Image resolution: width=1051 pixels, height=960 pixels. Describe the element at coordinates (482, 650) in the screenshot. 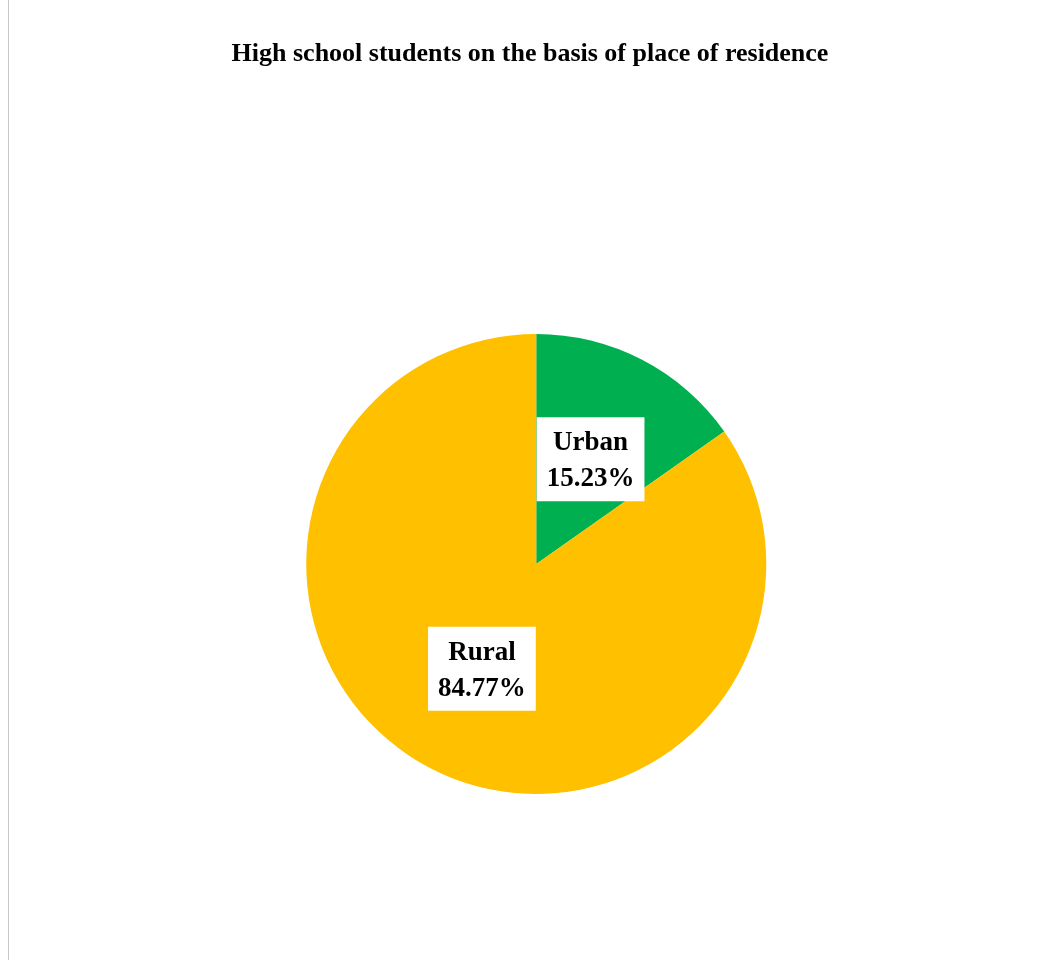

I see `slice-label: Rural` at that location.